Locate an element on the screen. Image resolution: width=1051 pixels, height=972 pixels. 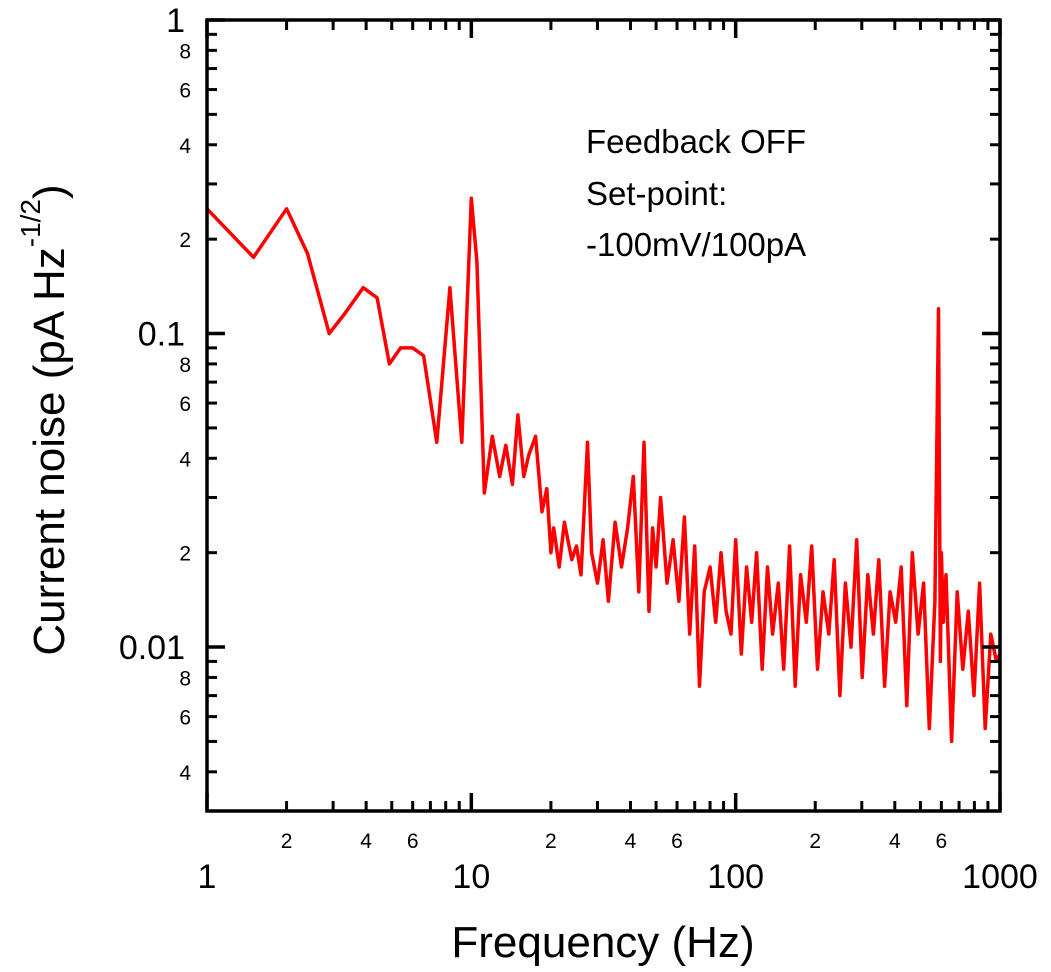
x-tick-label: 10 is located at coordinates (471, 877).